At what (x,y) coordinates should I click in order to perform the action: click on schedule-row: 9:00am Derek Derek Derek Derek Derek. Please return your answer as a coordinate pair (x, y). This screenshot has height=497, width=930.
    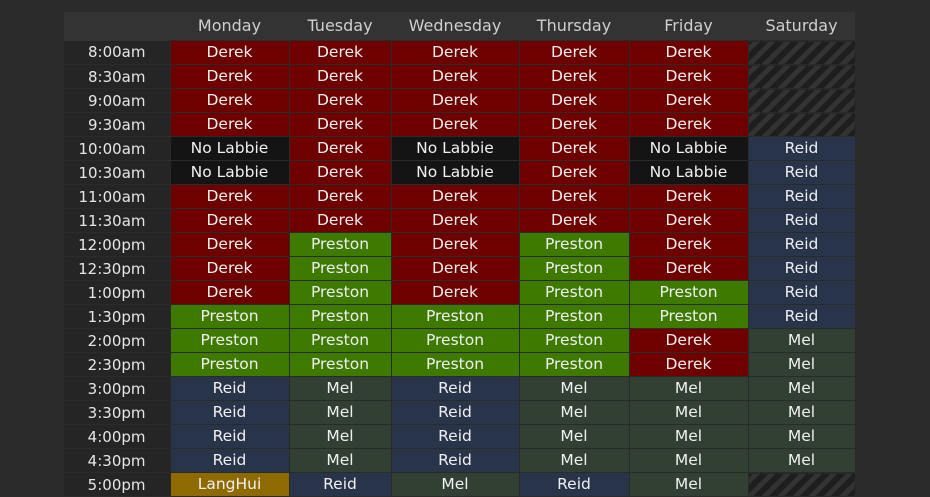
    Looking at the image, I should click on (460, 100).